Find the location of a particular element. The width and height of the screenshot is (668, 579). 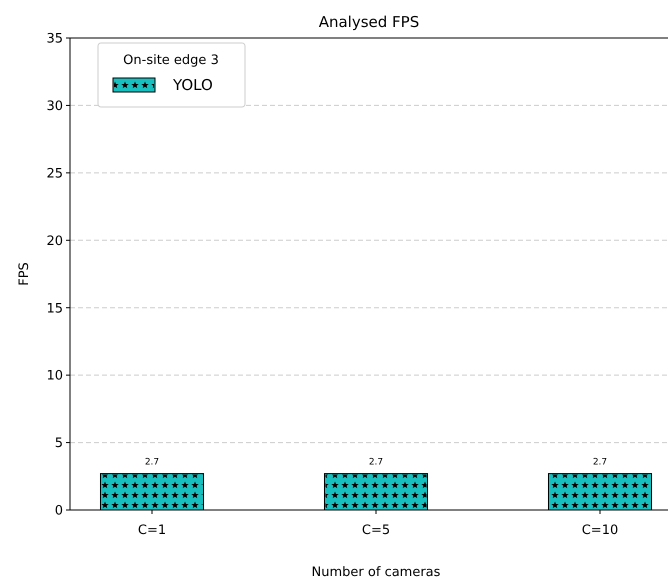

x-axis-title: Number of cameras is located at coordinates (376, 572).